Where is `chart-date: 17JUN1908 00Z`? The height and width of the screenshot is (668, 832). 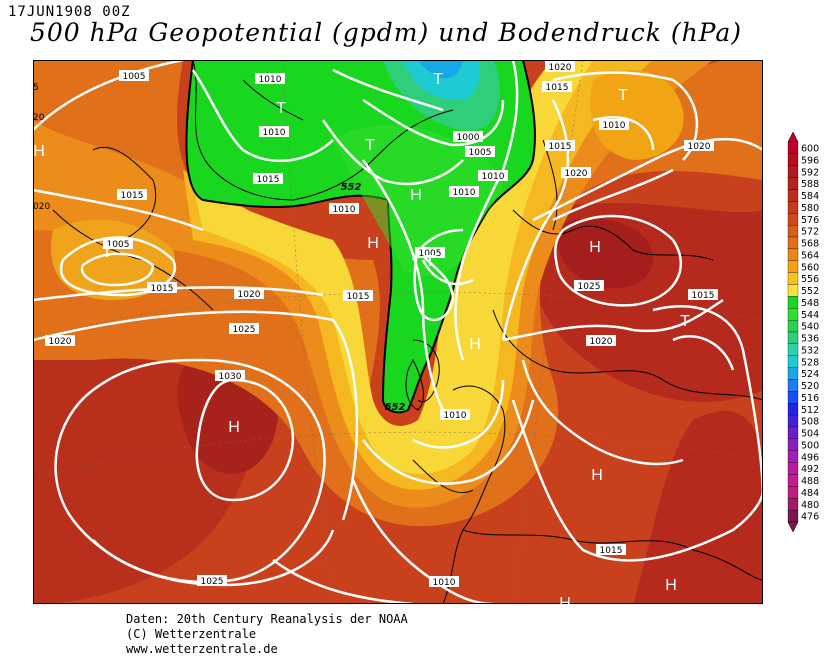 chart-date: 17JUN1908 00Z is located at coordinates (69, 12).